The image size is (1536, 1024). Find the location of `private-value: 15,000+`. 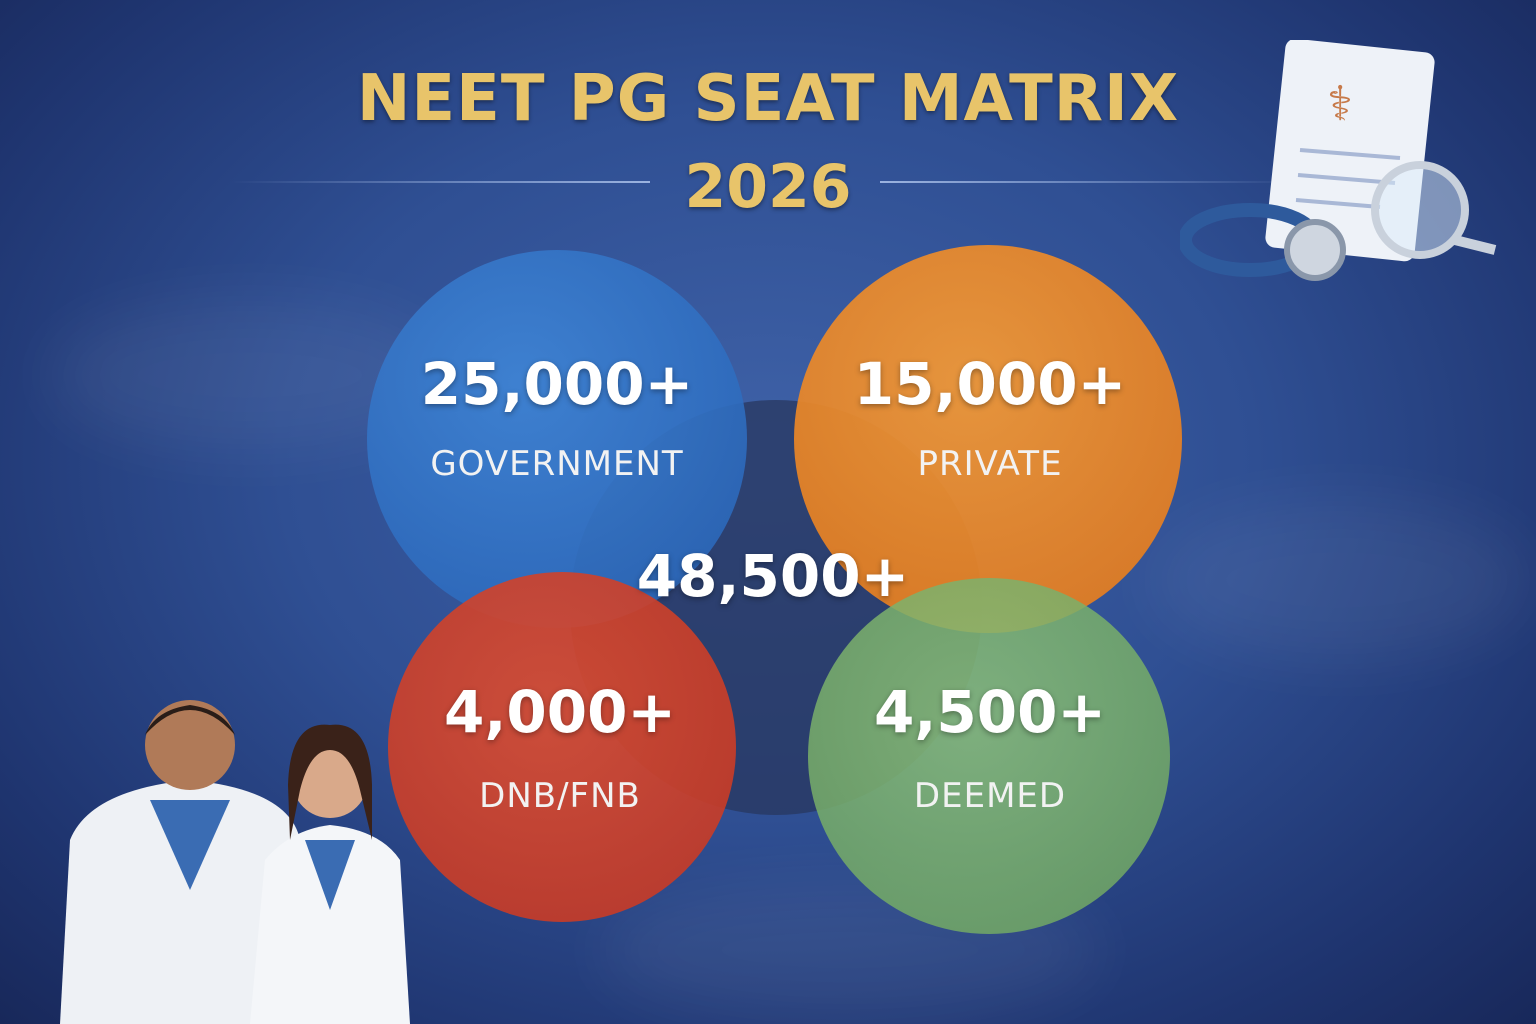

private-value: 15,000+ is located at coordinates (990, 384).